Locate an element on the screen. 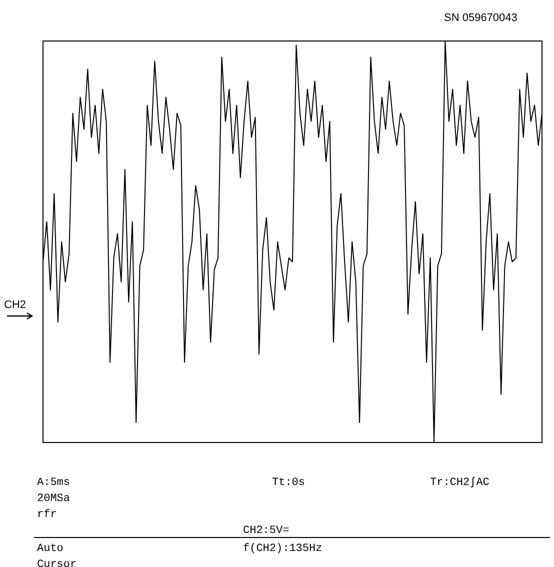 The width and height of the screenshot is (554, 567). text: A:5ms is located at coordinates (53, 483).